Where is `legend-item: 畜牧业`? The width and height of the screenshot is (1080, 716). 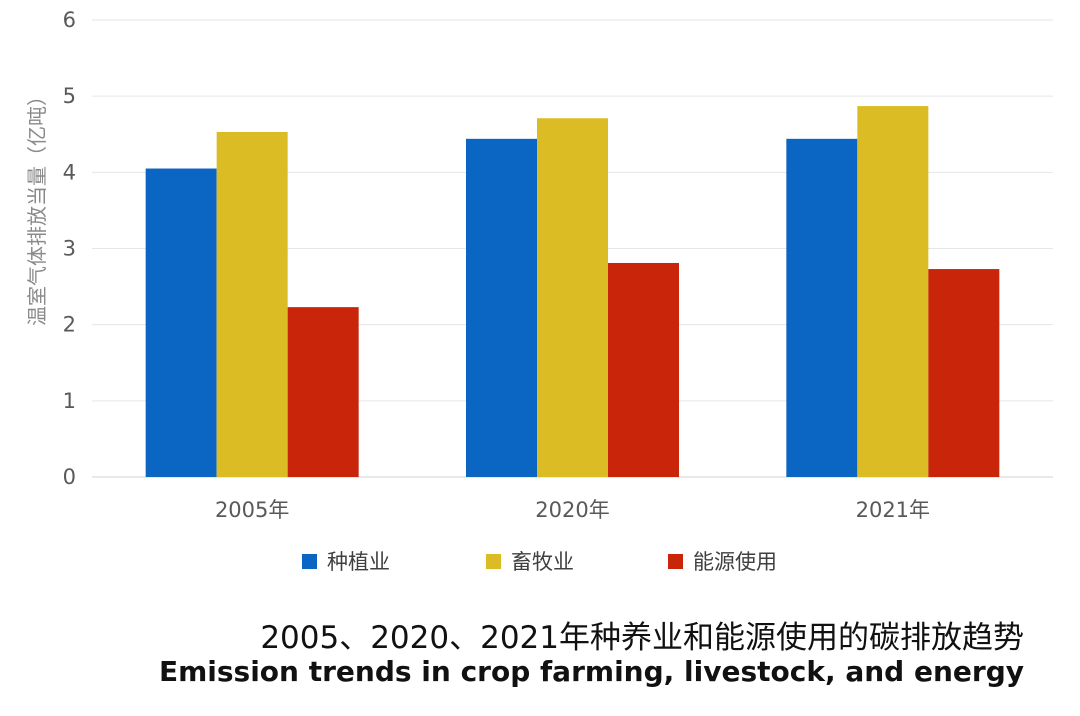
legend-item: 畜牧业 is located at coordinates (530, 561).